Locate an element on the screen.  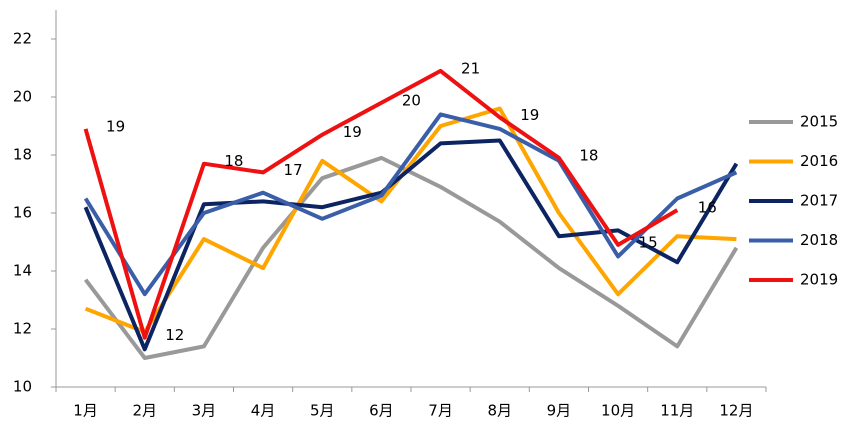
data-label: 21 is located at coordinates (470, 68).